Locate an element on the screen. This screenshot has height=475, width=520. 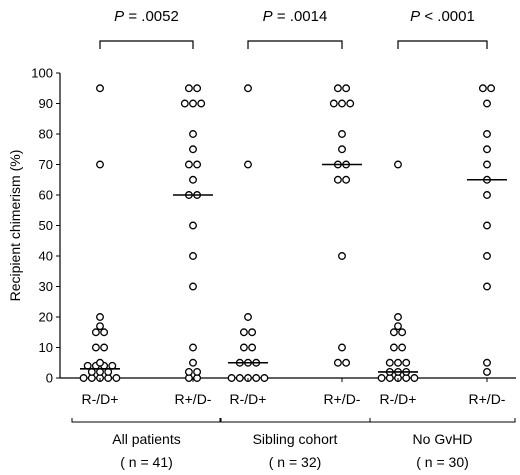
y-tick-label: 0 is located at coordinates (49, 378).